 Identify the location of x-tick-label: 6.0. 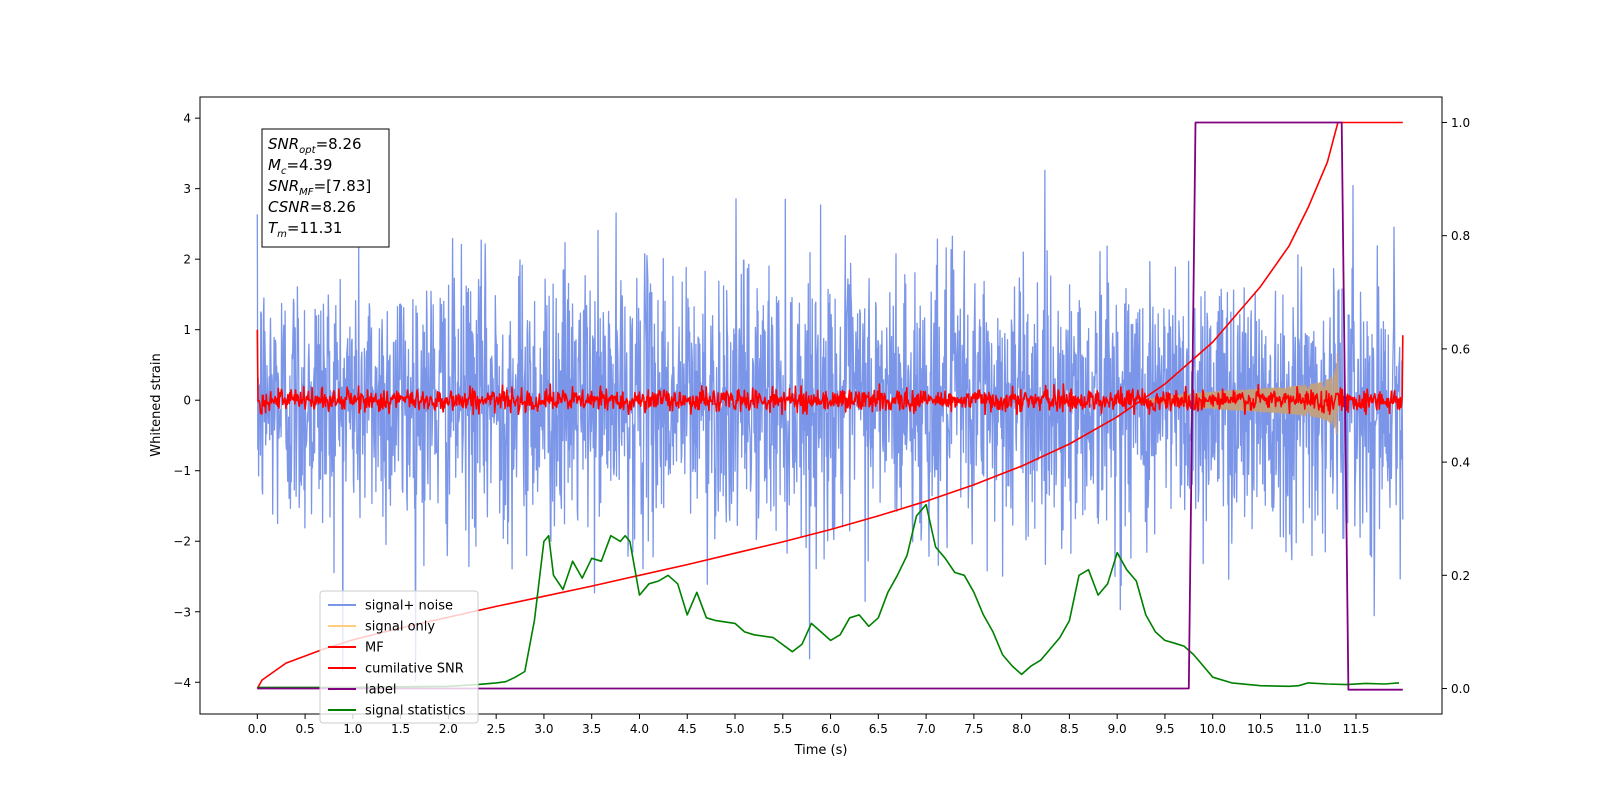
(830, 729).